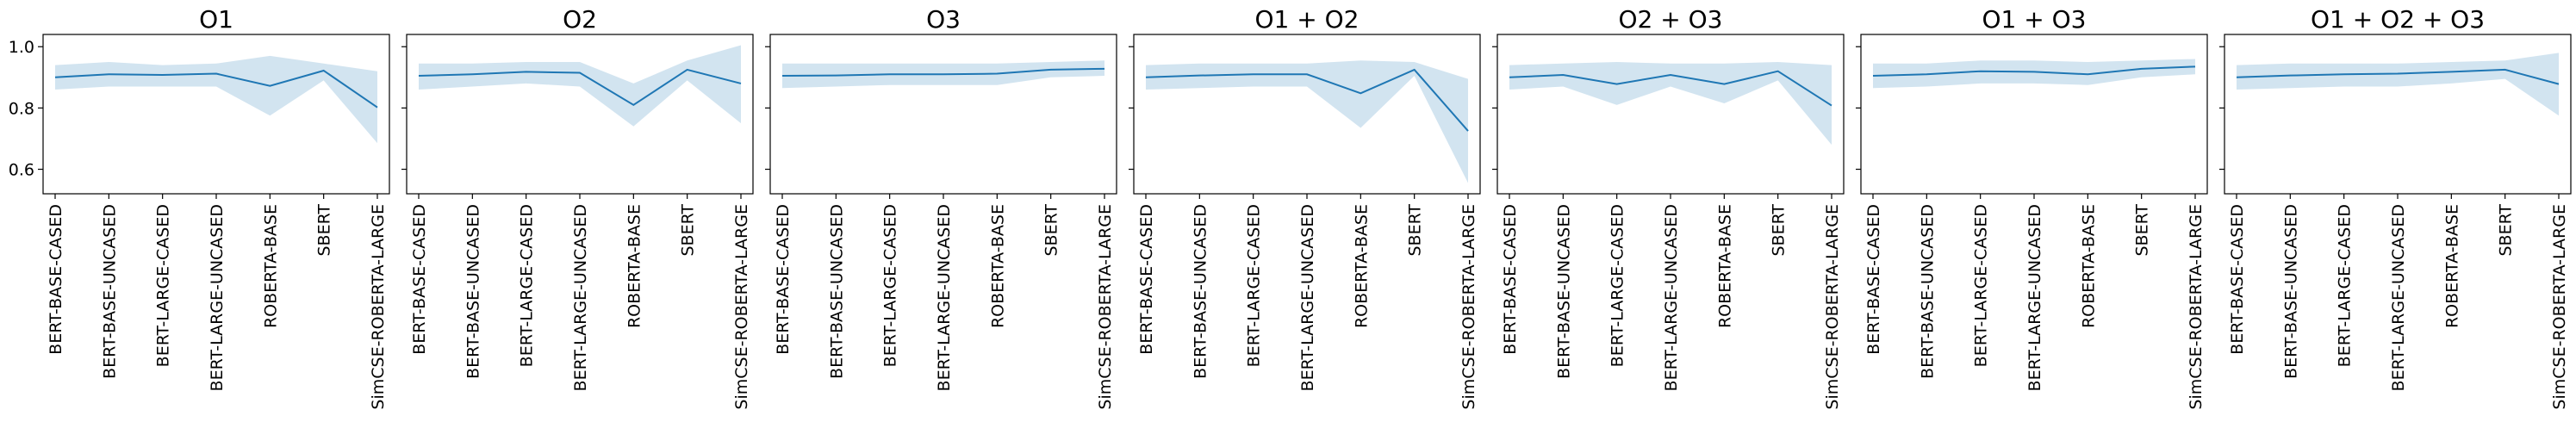 This screenshot has height=422, width=2576. What do you see at coordinates (22, 170) in the screenshot?
I see `y-tick-label: 0.6` at bounding box center [22, 170].